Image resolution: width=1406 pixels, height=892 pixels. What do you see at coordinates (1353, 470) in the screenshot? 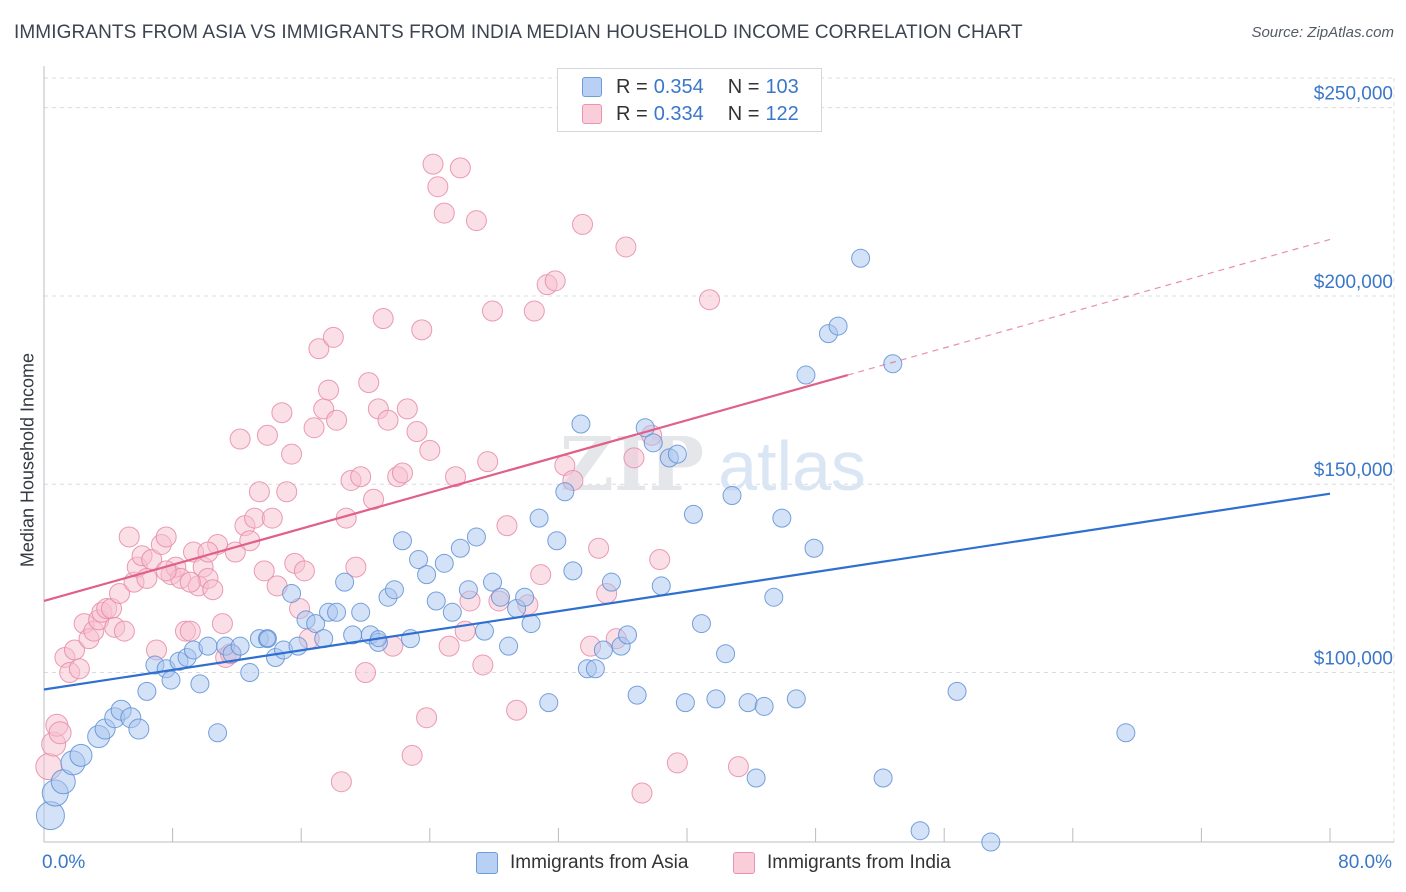
I see `y-tick-label: $150,000` at bounding box center [1353, 470].